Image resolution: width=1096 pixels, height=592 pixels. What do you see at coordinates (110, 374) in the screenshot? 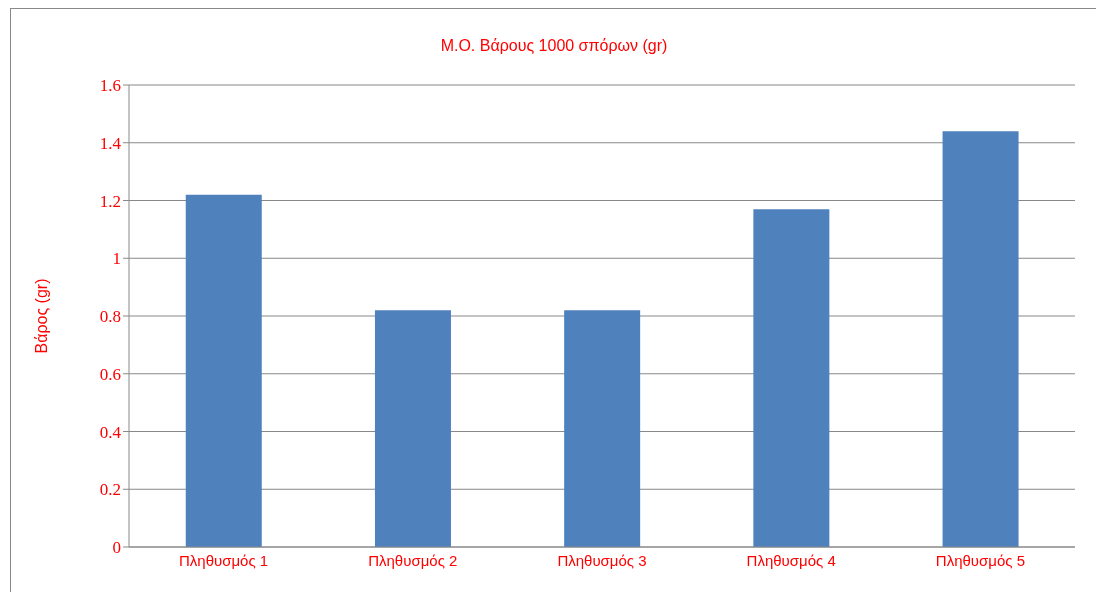
I see `y-tick-label: 0.6` at bounding box center [110, 374].